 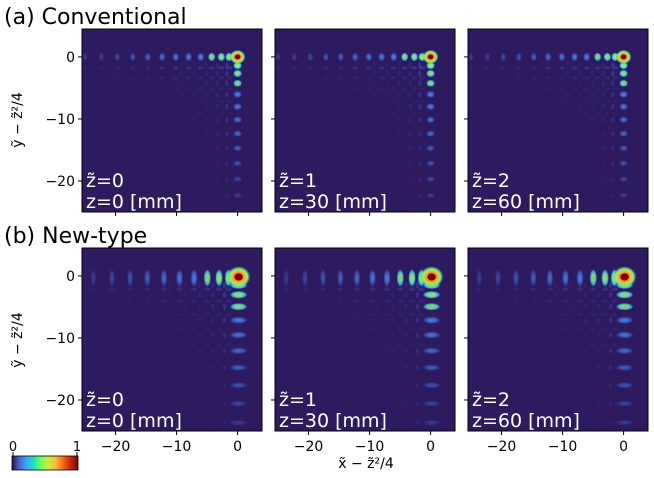 I want to click on x-tick-label: −10, so click(x=177, y=447).